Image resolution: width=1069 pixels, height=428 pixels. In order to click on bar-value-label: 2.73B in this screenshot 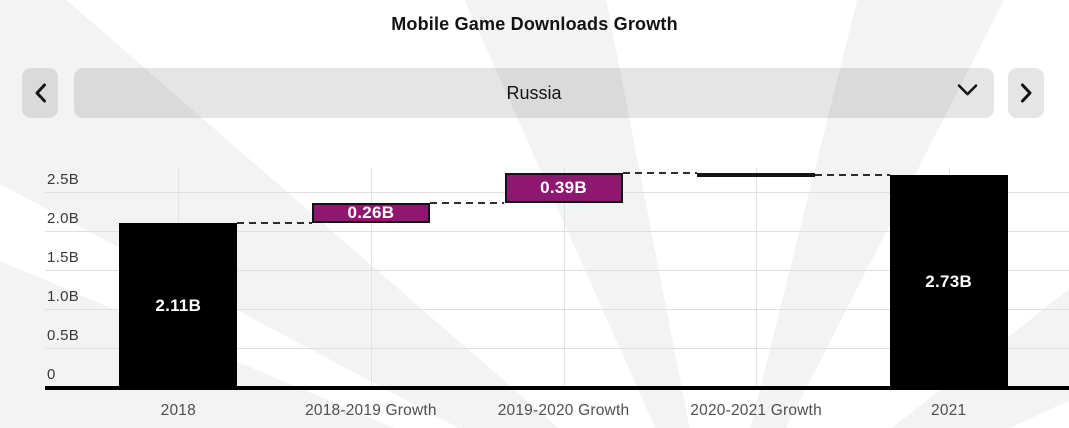, I will do `click(949, 281)`.